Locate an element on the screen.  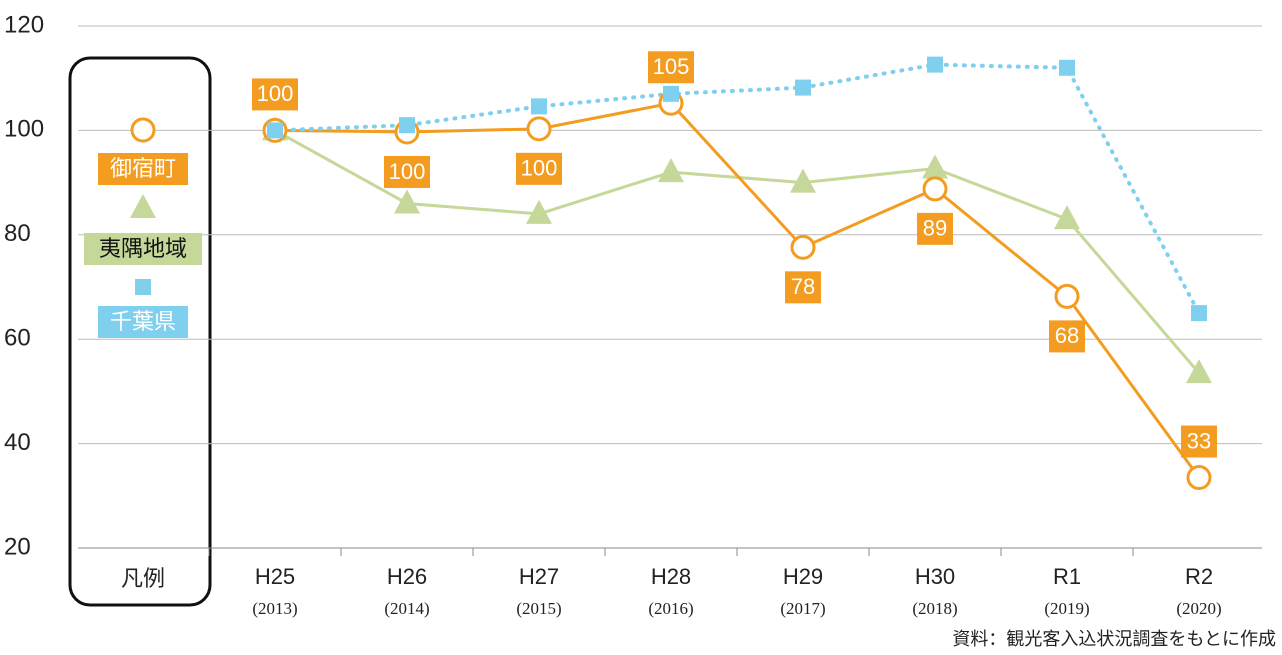
x-tick-year: (2015) is located at coordinates (538, 608).